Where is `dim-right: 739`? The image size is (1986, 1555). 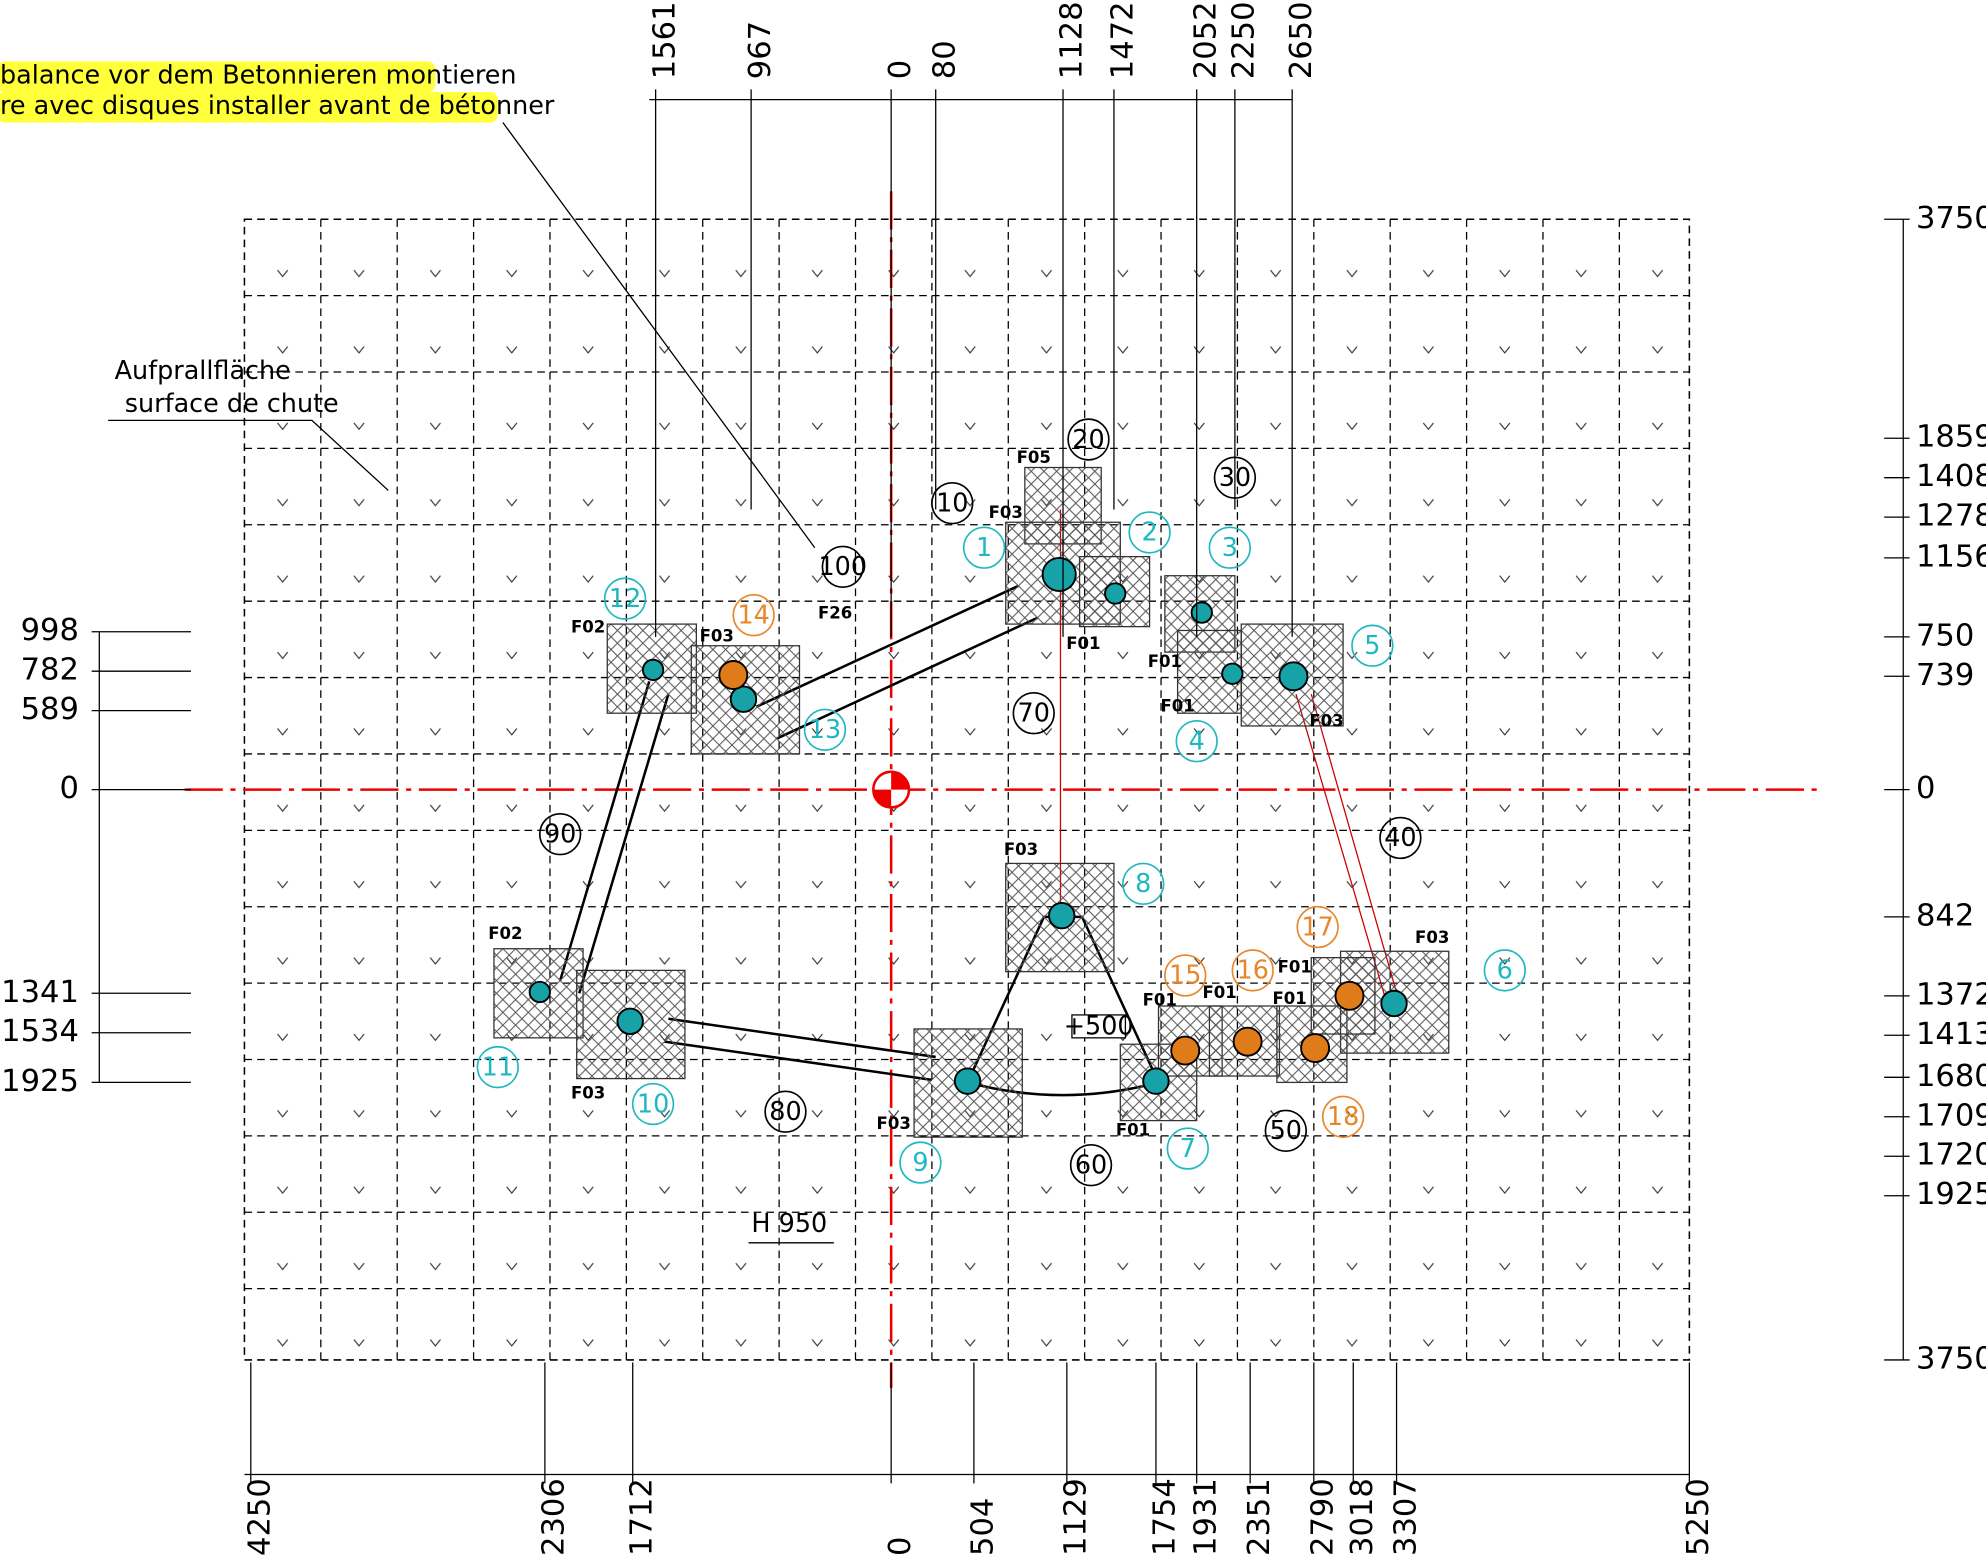
dim-right: 739 is located at coordinates (1945, 675).